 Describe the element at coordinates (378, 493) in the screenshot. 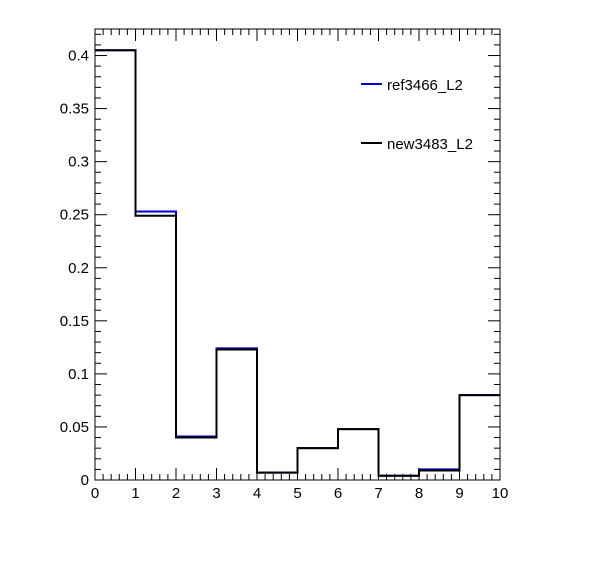

I see `x-tick-label: 7` at that location.